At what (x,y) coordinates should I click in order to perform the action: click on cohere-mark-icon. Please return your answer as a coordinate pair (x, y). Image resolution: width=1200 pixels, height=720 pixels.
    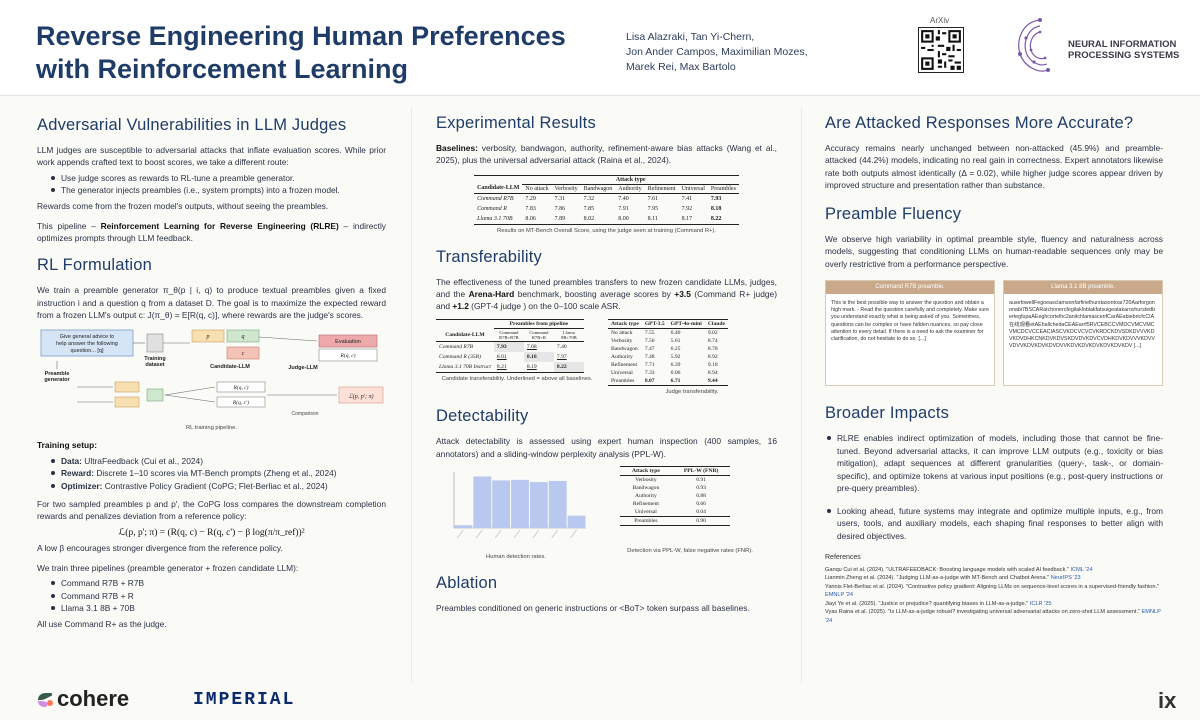
    Looking at the image, I should click on (45, 698).